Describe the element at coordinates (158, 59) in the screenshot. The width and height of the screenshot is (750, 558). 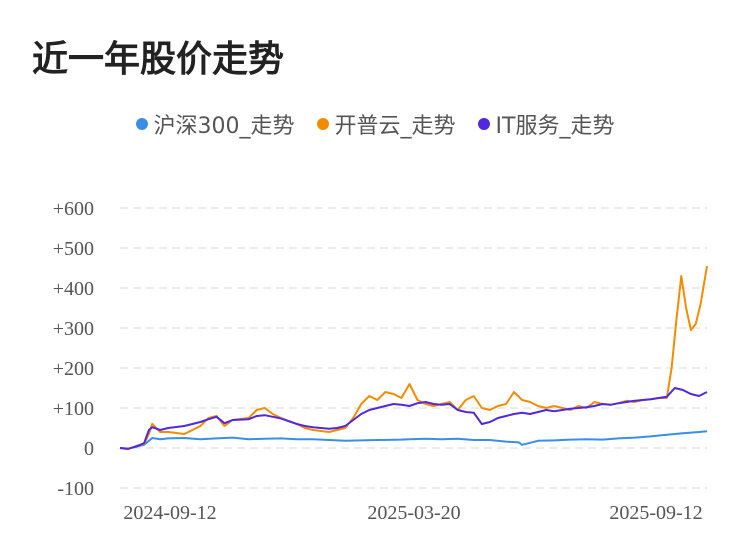
I see `chart-title: 近一年股价走势` at that location.